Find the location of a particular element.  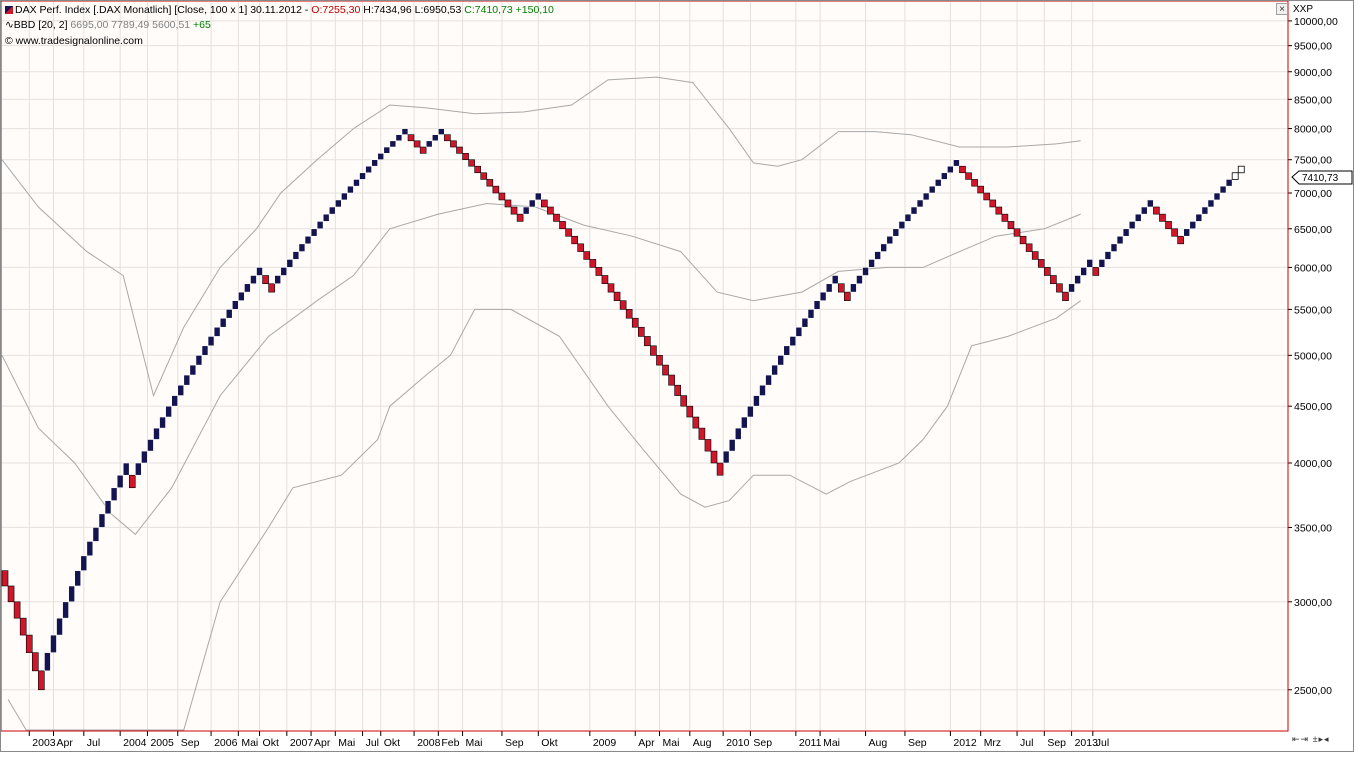

y-tick-label: 10000,00 is located at coordinates (1316, 22).